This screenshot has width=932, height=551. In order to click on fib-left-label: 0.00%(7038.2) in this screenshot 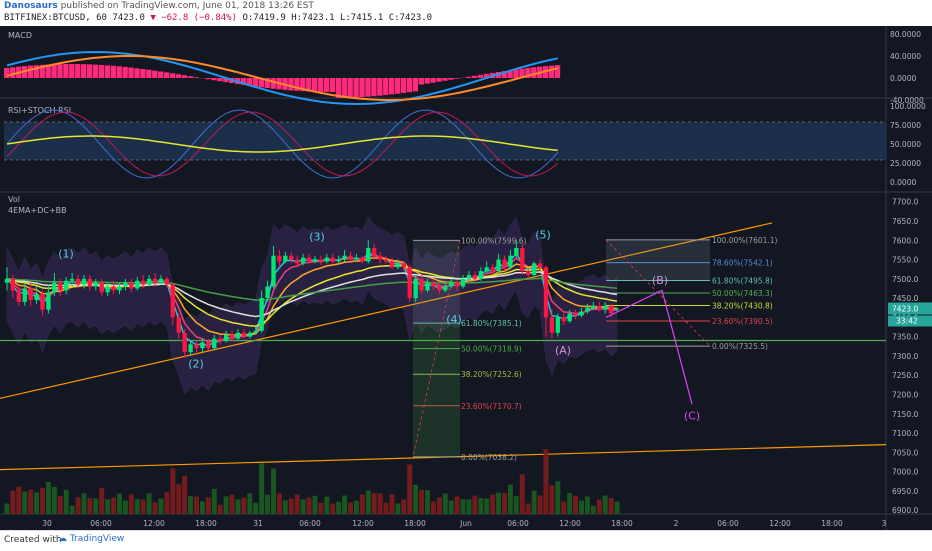, I will do `click(489, 457)`.